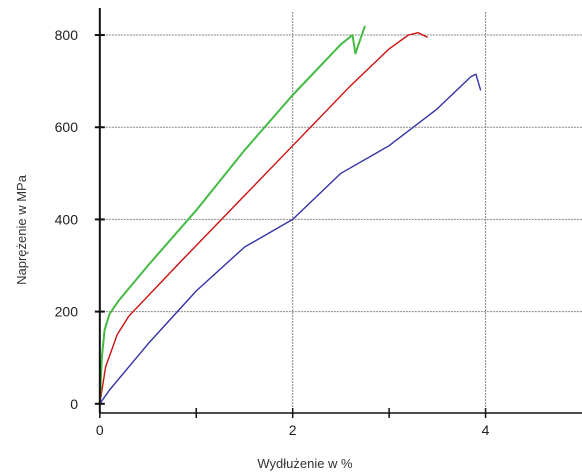 Image resolution: width=582 pixels, height=473 pixels. I want to click on y-axis-title: Naprężenie w MPa, so click(21, 229).